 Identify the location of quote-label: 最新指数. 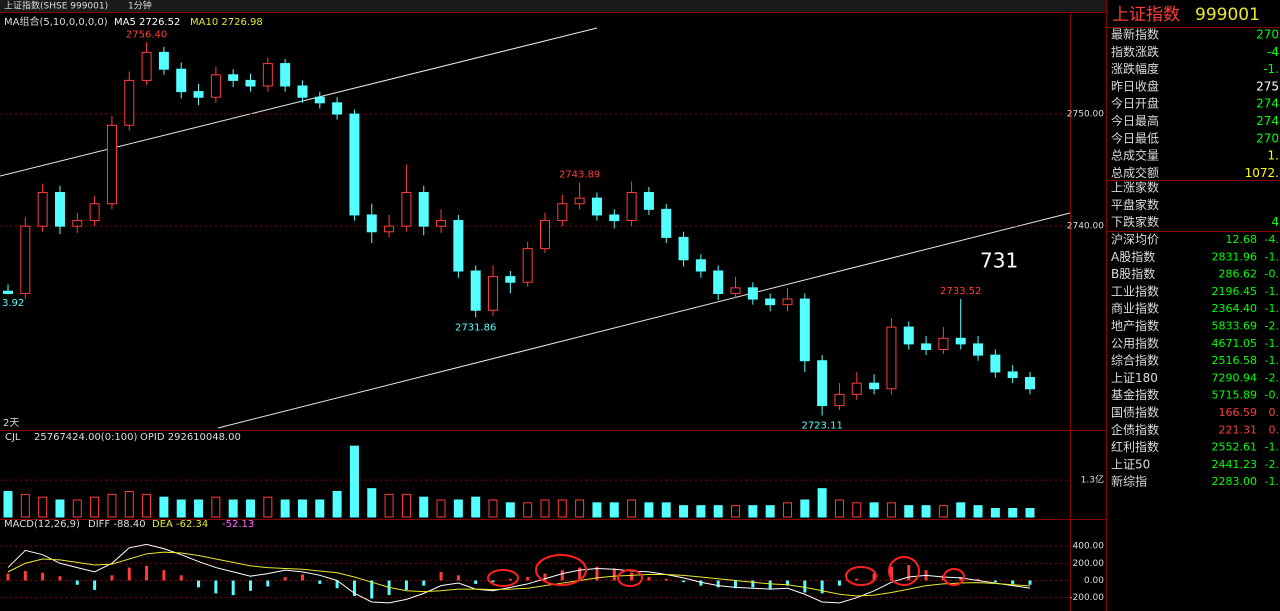
(1135, 34).